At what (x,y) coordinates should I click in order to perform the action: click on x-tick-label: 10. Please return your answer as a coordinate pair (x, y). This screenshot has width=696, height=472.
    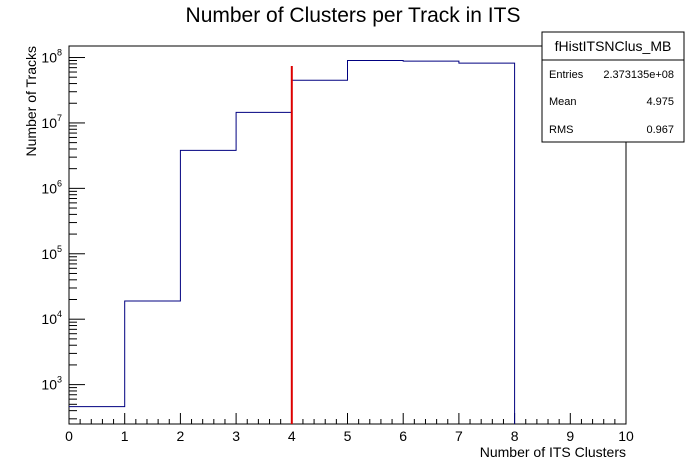
    Looking at the image, I should click on (626, 436).